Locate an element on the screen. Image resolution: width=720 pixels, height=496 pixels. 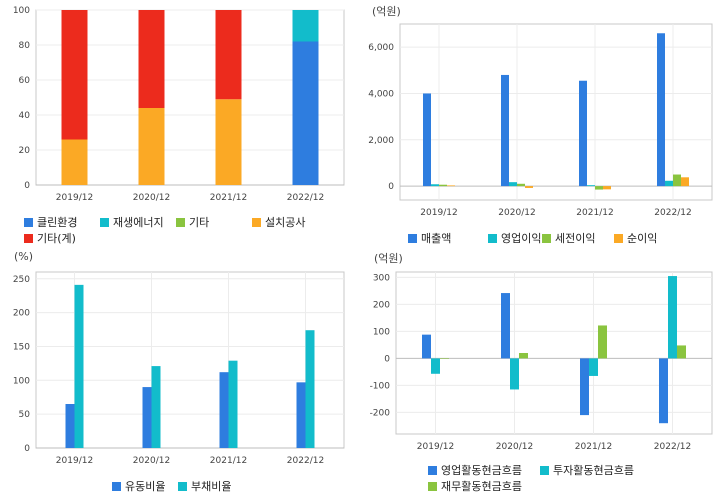
ratio-unit-label: (%) is located at coordinates (24, 256).